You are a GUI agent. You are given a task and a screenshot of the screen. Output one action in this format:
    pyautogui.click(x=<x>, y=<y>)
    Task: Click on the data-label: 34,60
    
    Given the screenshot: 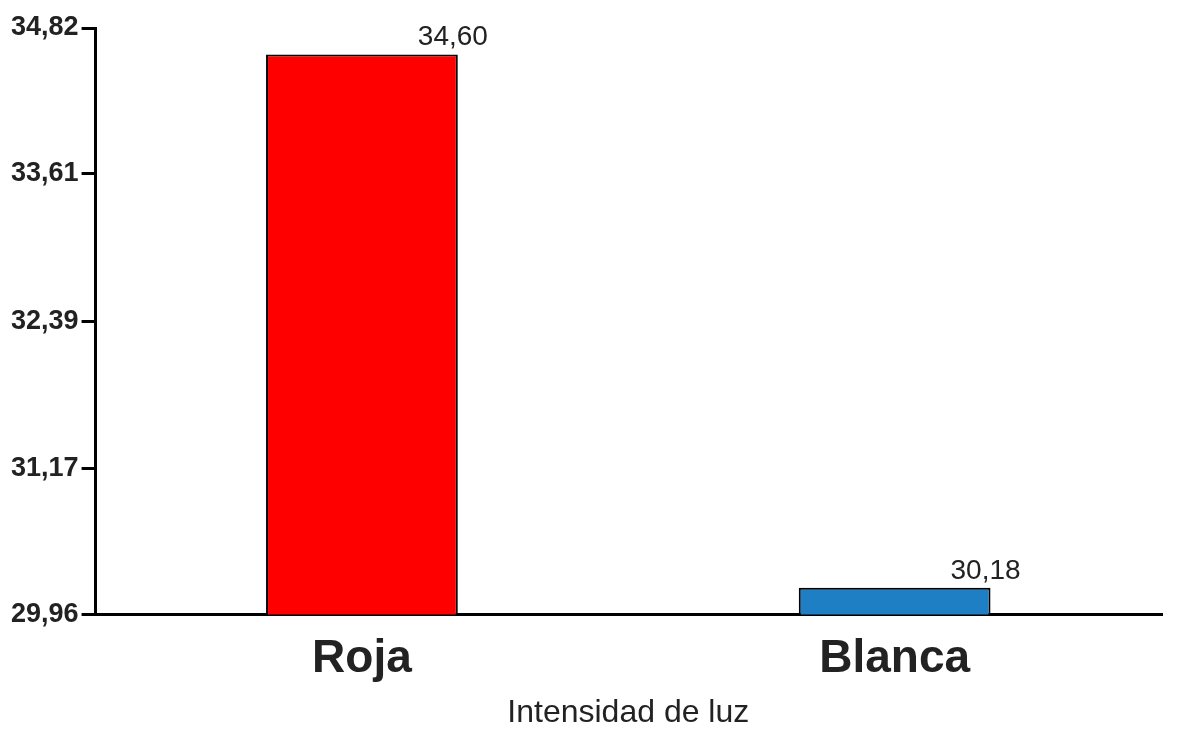 What is the action you would take?
    pyautogui.click(x=452, y=36)
    